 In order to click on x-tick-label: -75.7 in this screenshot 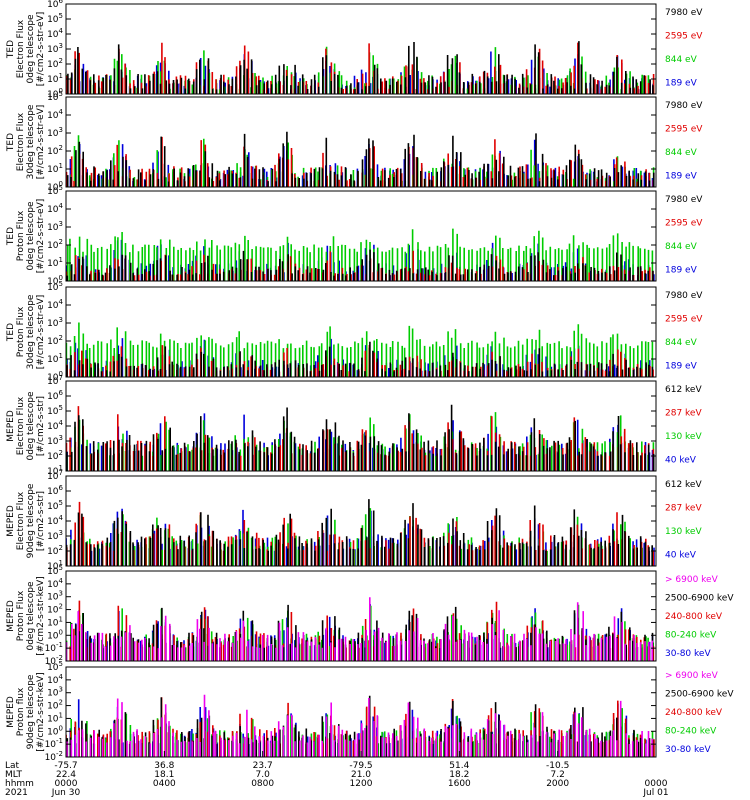, I will do `click(65, 766)`.